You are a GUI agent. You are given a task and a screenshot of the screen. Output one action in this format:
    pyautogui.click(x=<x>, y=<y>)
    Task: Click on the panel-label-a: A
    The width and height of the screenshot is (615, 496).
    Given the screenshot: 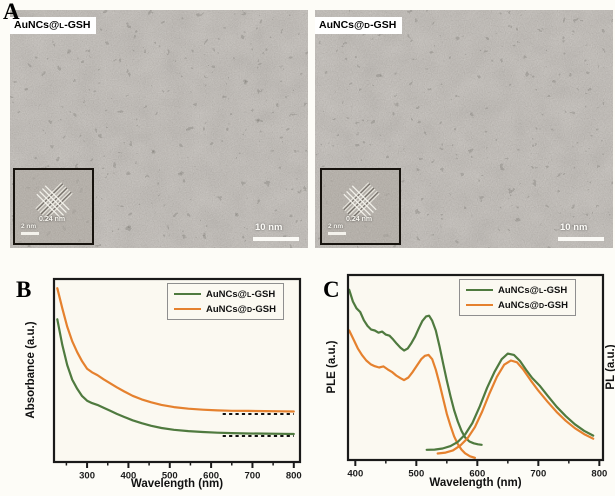 What is the action you would take?
    pyautogui.click(x=11, y=12)
    